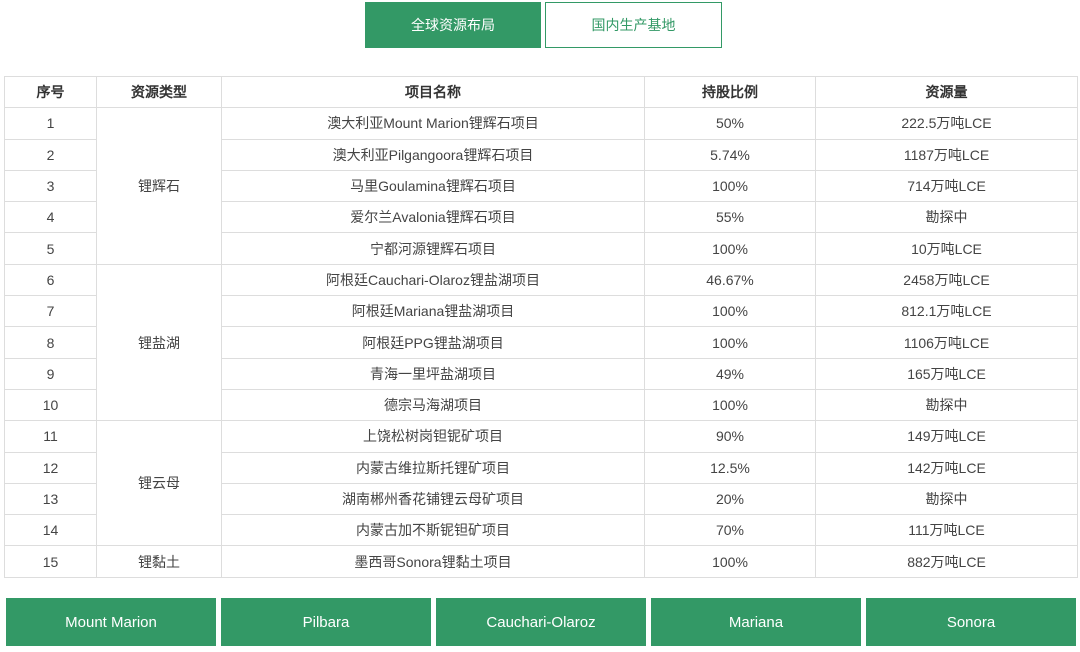  What do you see at coordinates (946, 436) in the screenshot?
I see `cell-resource-amount: 149万吨LCE` at bounding box center [946, 436].